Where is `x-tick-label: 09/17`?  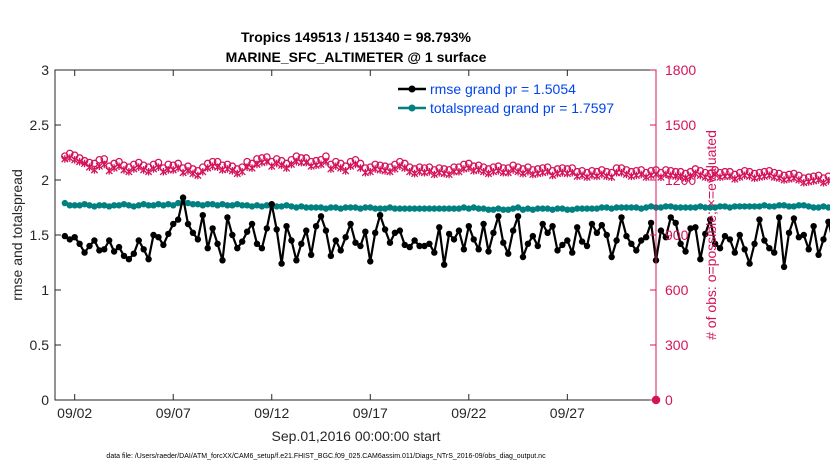
x-tick-label: 09/17 is located at coordinates (370, 413).